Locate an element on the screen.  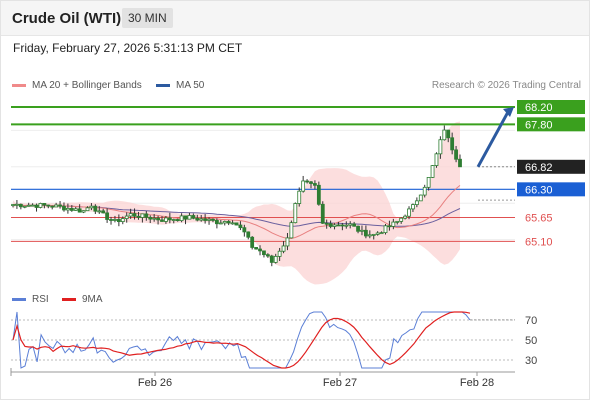
chart-title: Crude Oil (WTI) is located at coordinates (67, 18).